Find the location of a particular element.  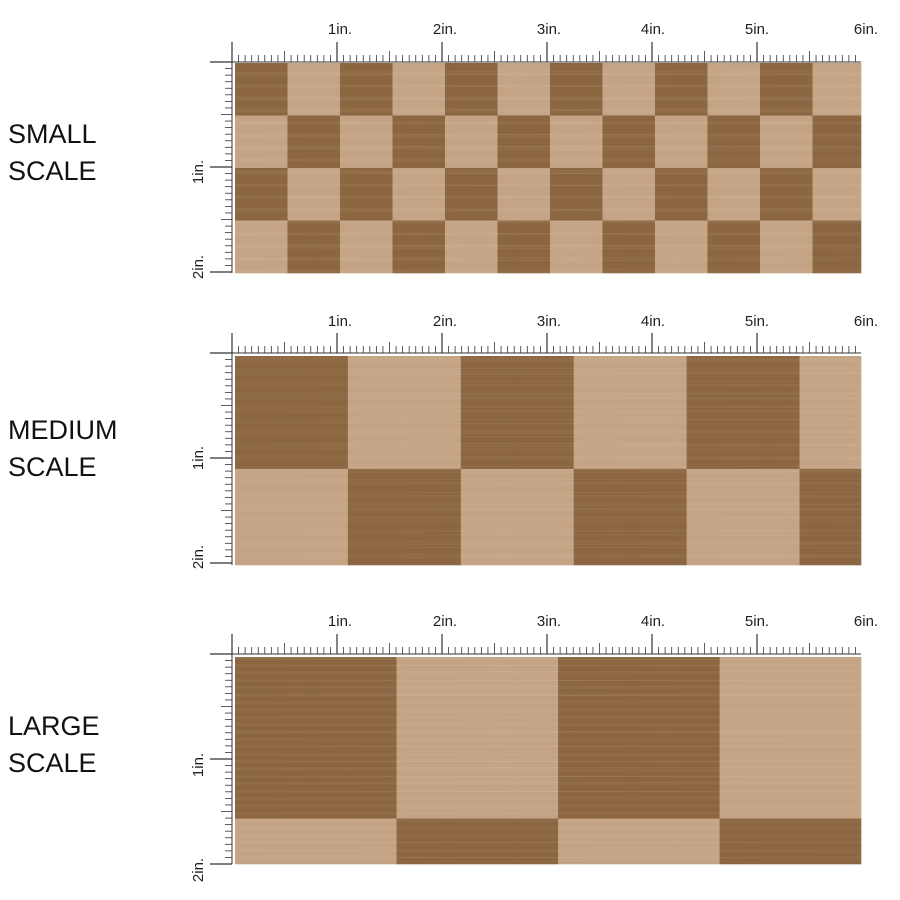

small-ruler-label-1in: 1in. is located at coordinates (340, 29).